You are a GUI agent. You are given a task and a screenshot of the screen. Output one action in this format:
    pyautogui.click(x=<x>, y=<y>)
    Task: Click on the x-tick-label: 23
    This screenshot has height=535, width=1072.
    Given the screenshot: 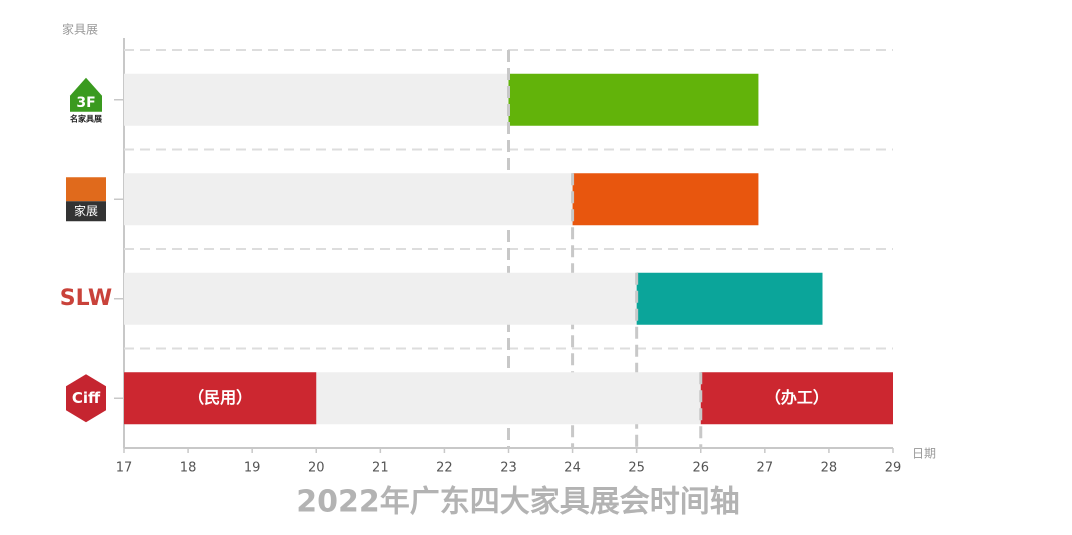 What is the action you would take?
    pyautogui.click(x=508, y=468)
    